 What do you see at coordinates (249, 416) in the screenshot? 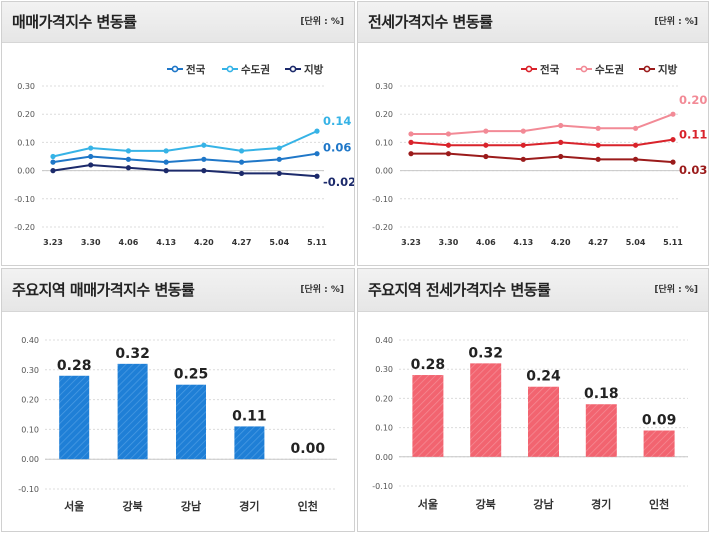
I see `bar-value-label: 0.11` at bounding box center [249, 416].